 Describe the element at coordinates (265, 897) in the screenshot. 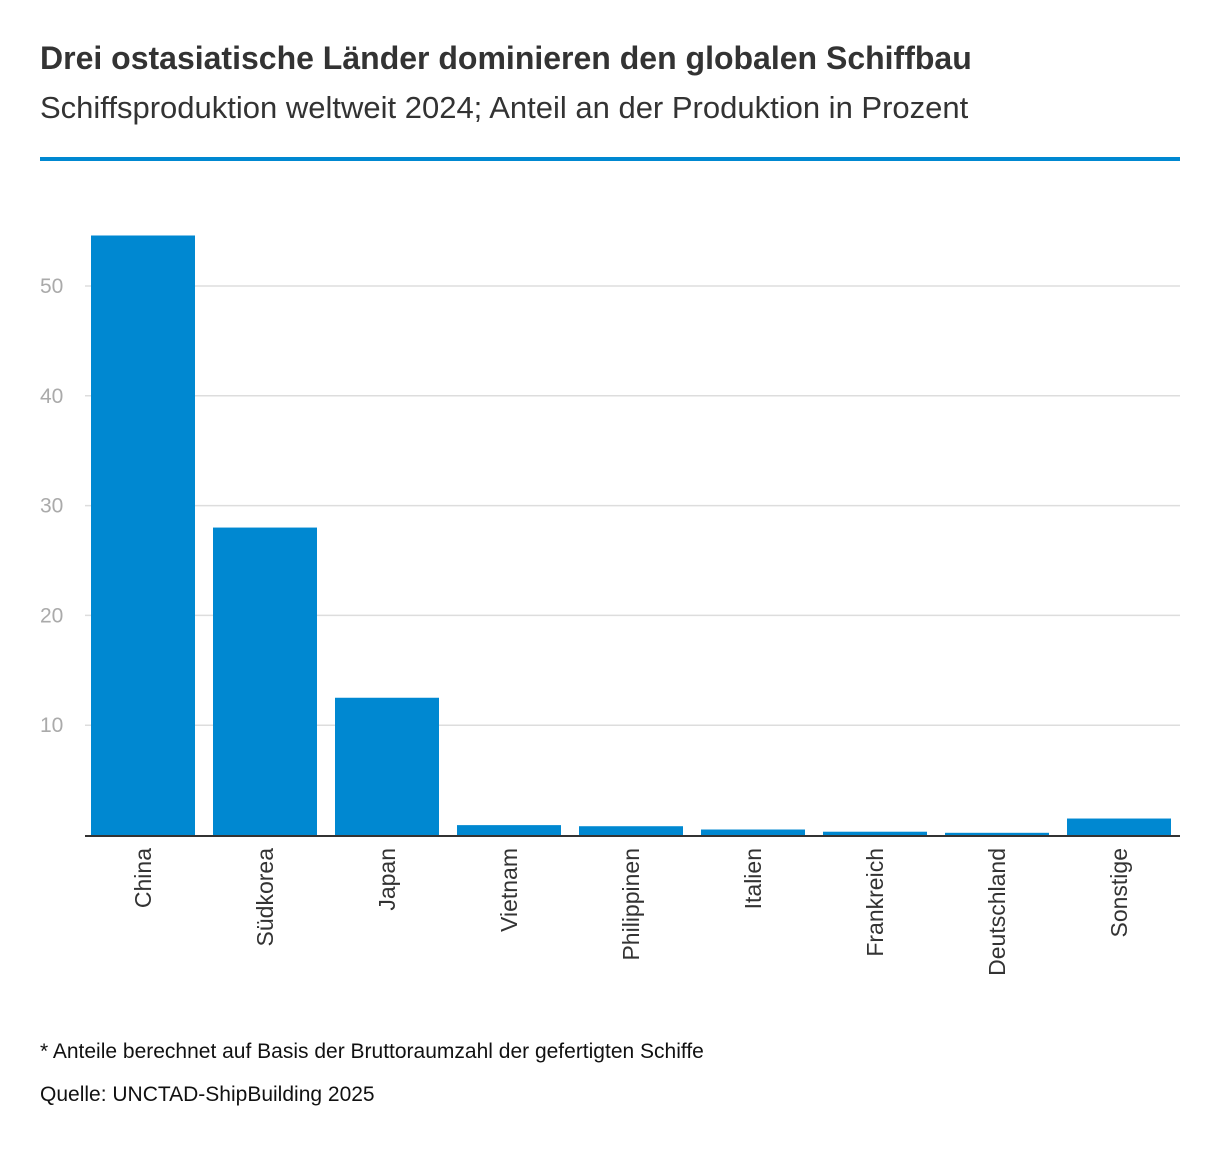

I see `x-tick-label: Südkorea` at that location.